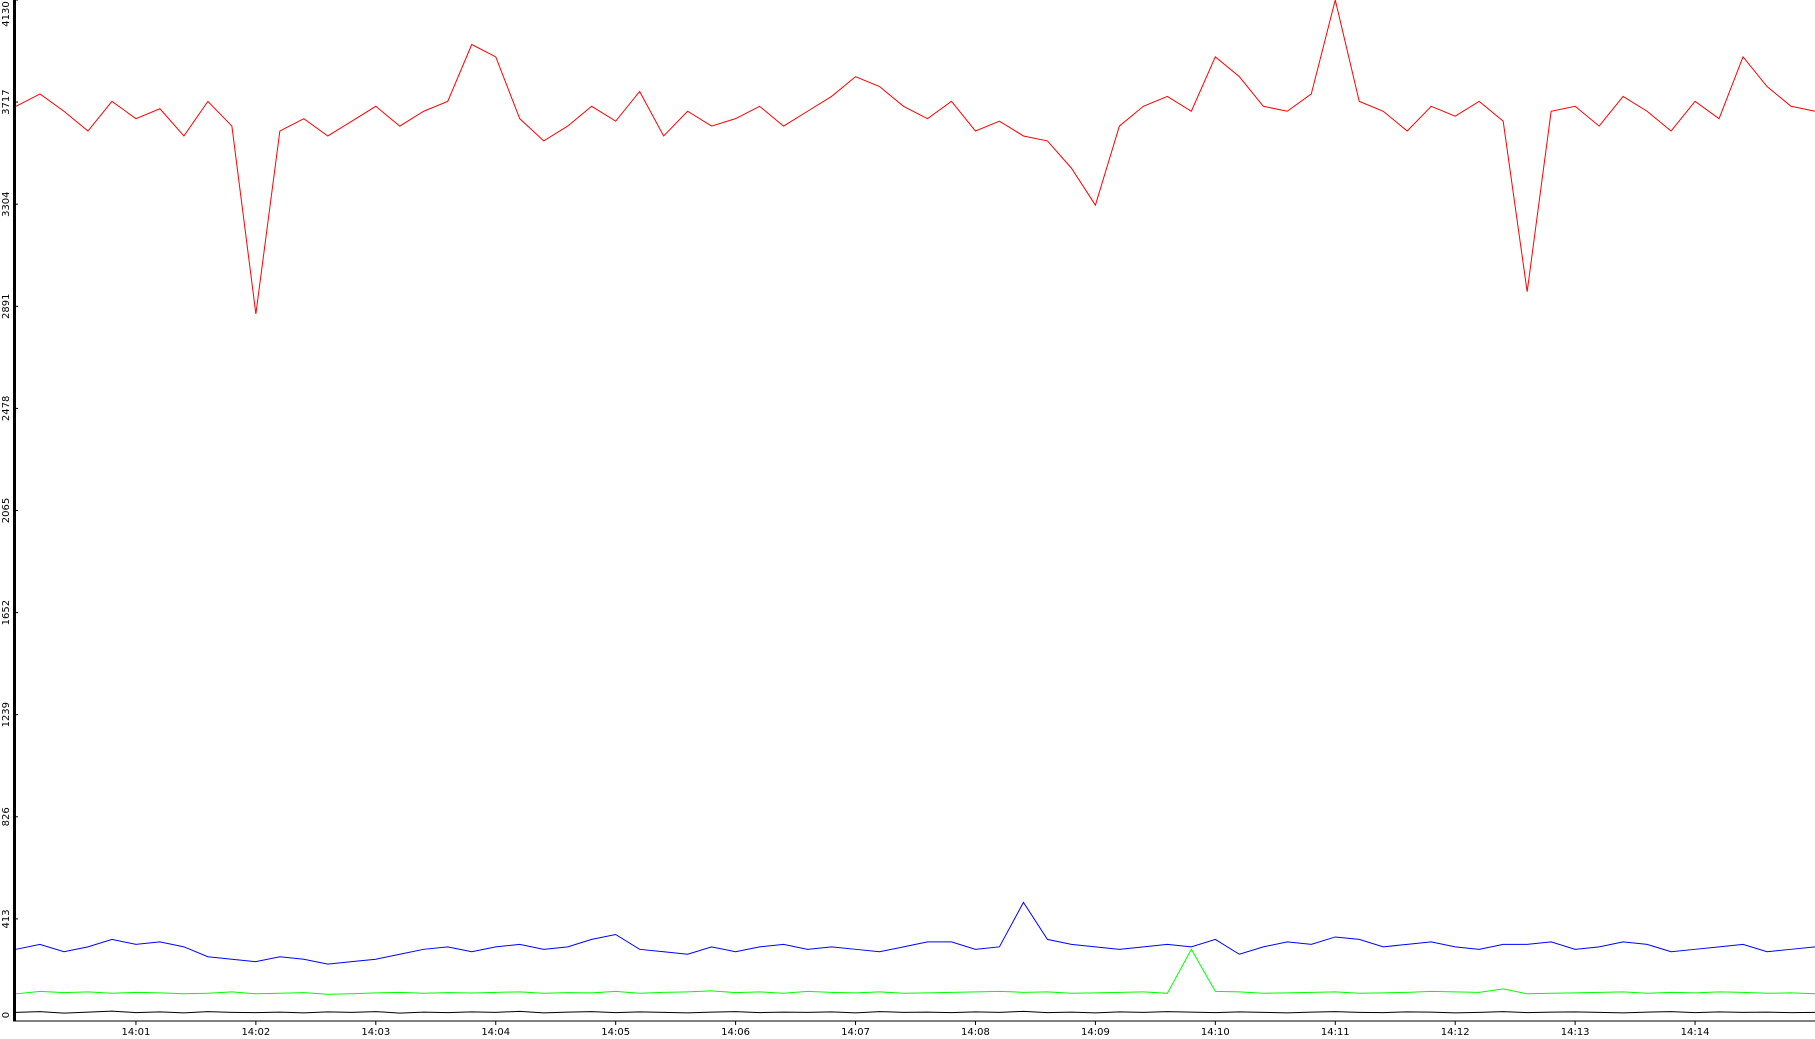 This screenshot has height=1039, width=1815. What do you see at coordinates (6, 612) in the screenshot?
I see `y-tick-label: 1652` at bounding box center [6, 612].